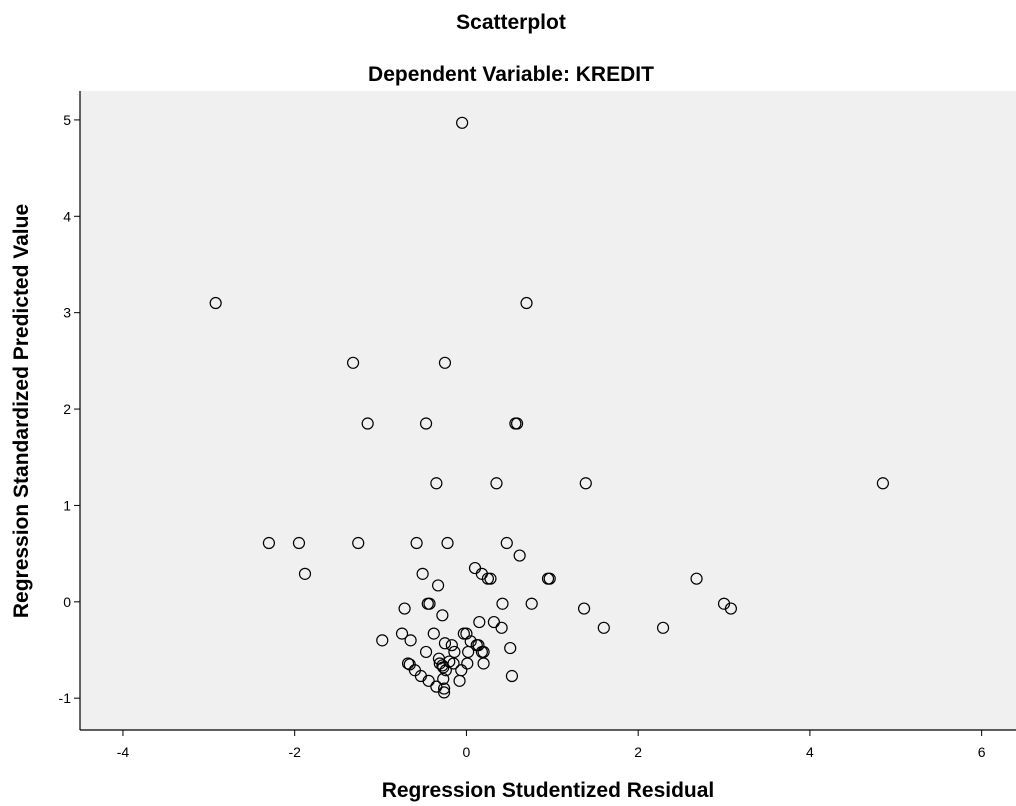  I want to click on x-tick-label: -4, so click(123, 752).